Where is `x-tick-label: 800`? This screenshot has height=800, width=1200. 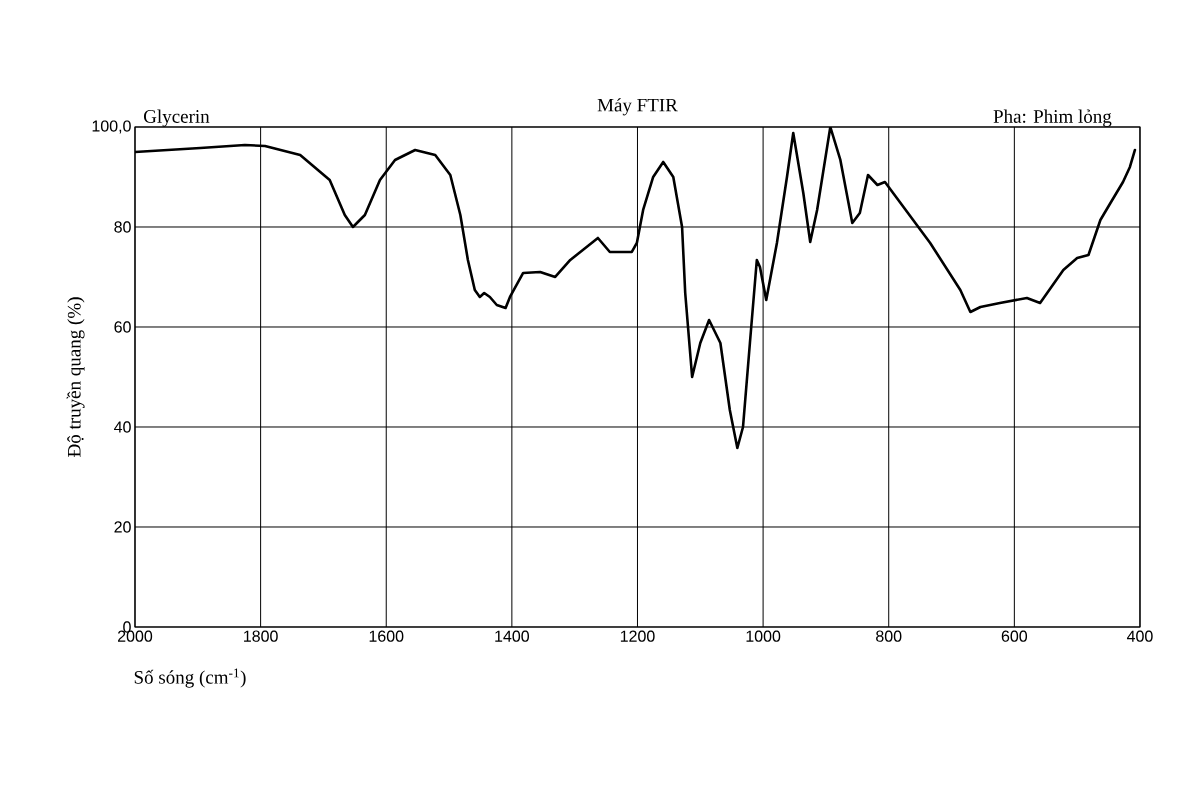 x-tick-label: 800 is located at coordinates (889, 636).